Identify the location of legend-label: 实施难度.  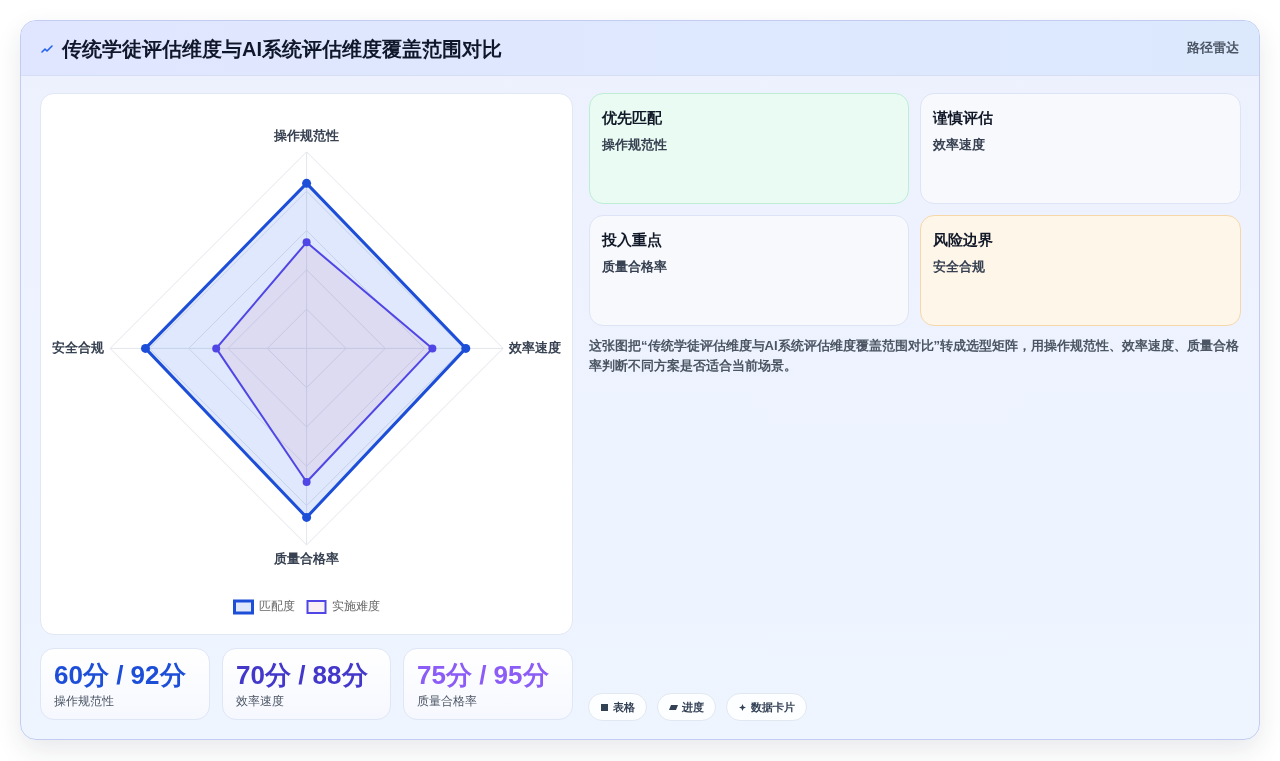
(355, 606).